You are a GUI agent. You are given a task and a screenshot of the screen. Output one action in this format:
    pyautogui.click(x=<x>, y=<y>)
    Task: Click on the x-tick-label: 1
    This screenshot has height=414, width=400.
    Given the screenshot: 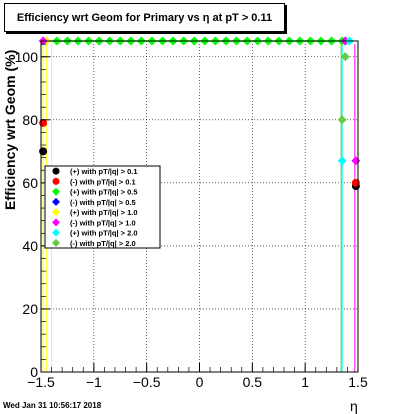 What is the action you would take?
    pyautogui.click(x=305, y=382)
    